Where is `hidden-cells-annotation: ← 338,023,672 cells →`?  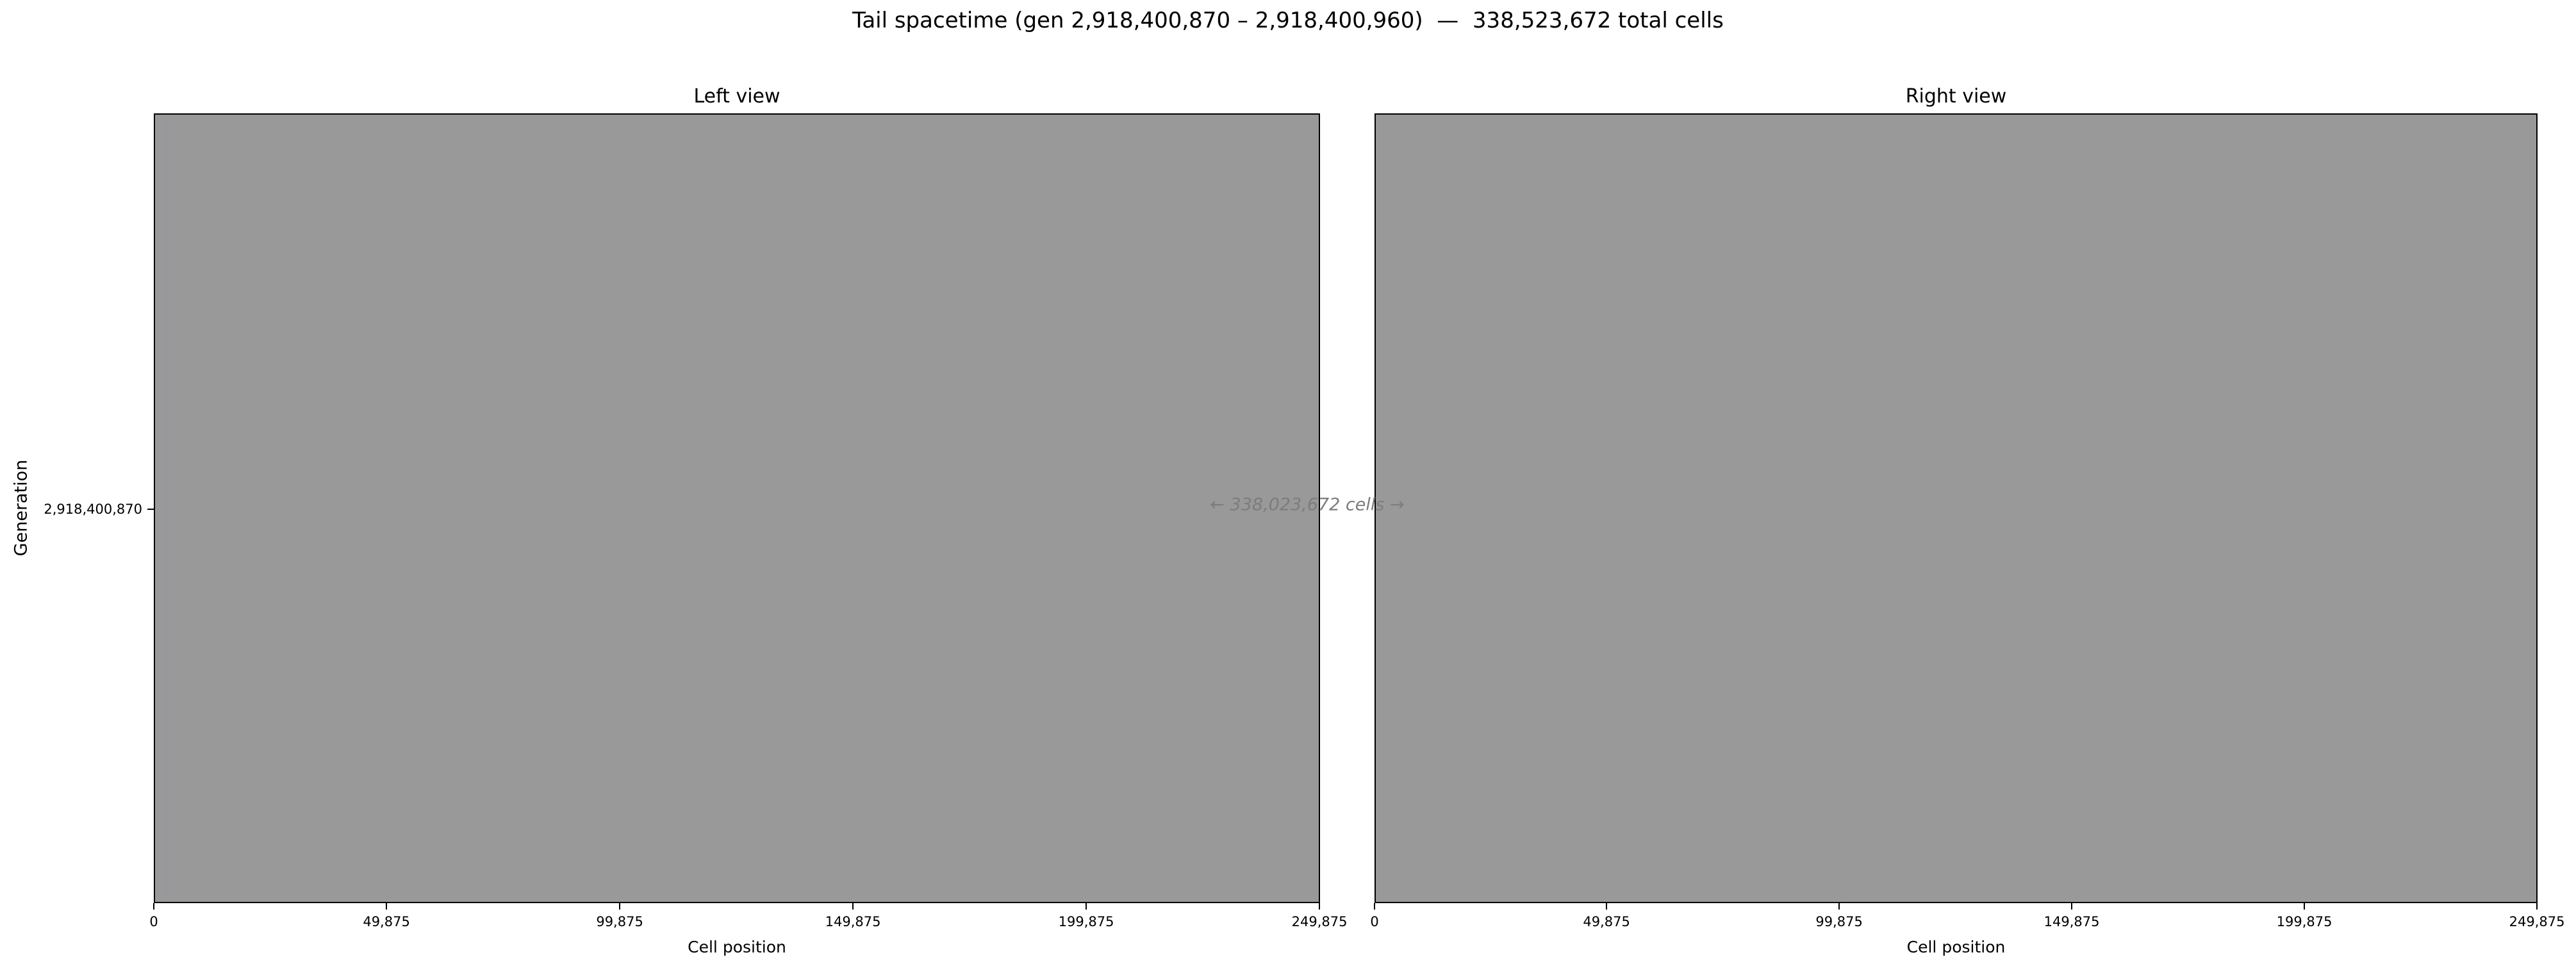
hidden-cells-annotation: ← 338,023,672 cells → is located at coordinates (1307, 504).